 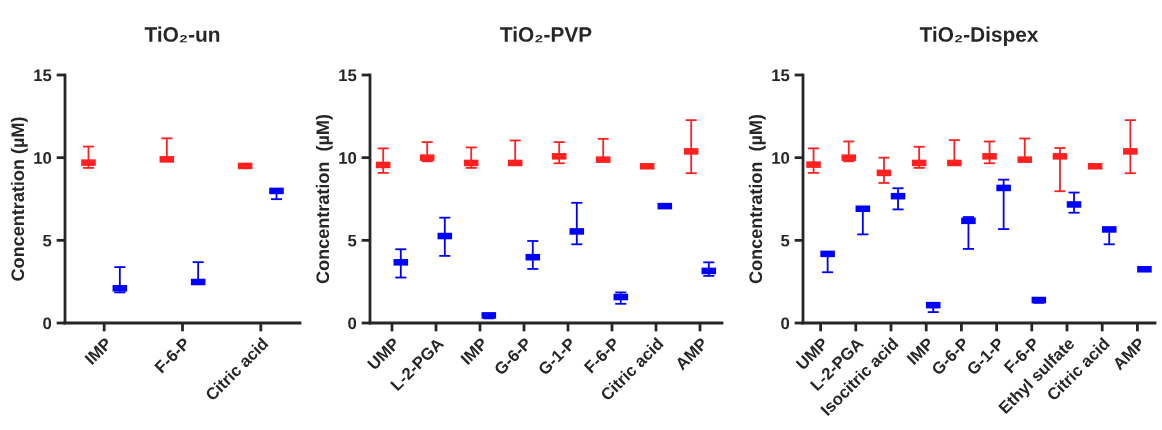 What do you see at coordinates (546, 34) in the screenshot?
I see `chart-title: TiO₂-PVP` at bounding box center [546, 34].